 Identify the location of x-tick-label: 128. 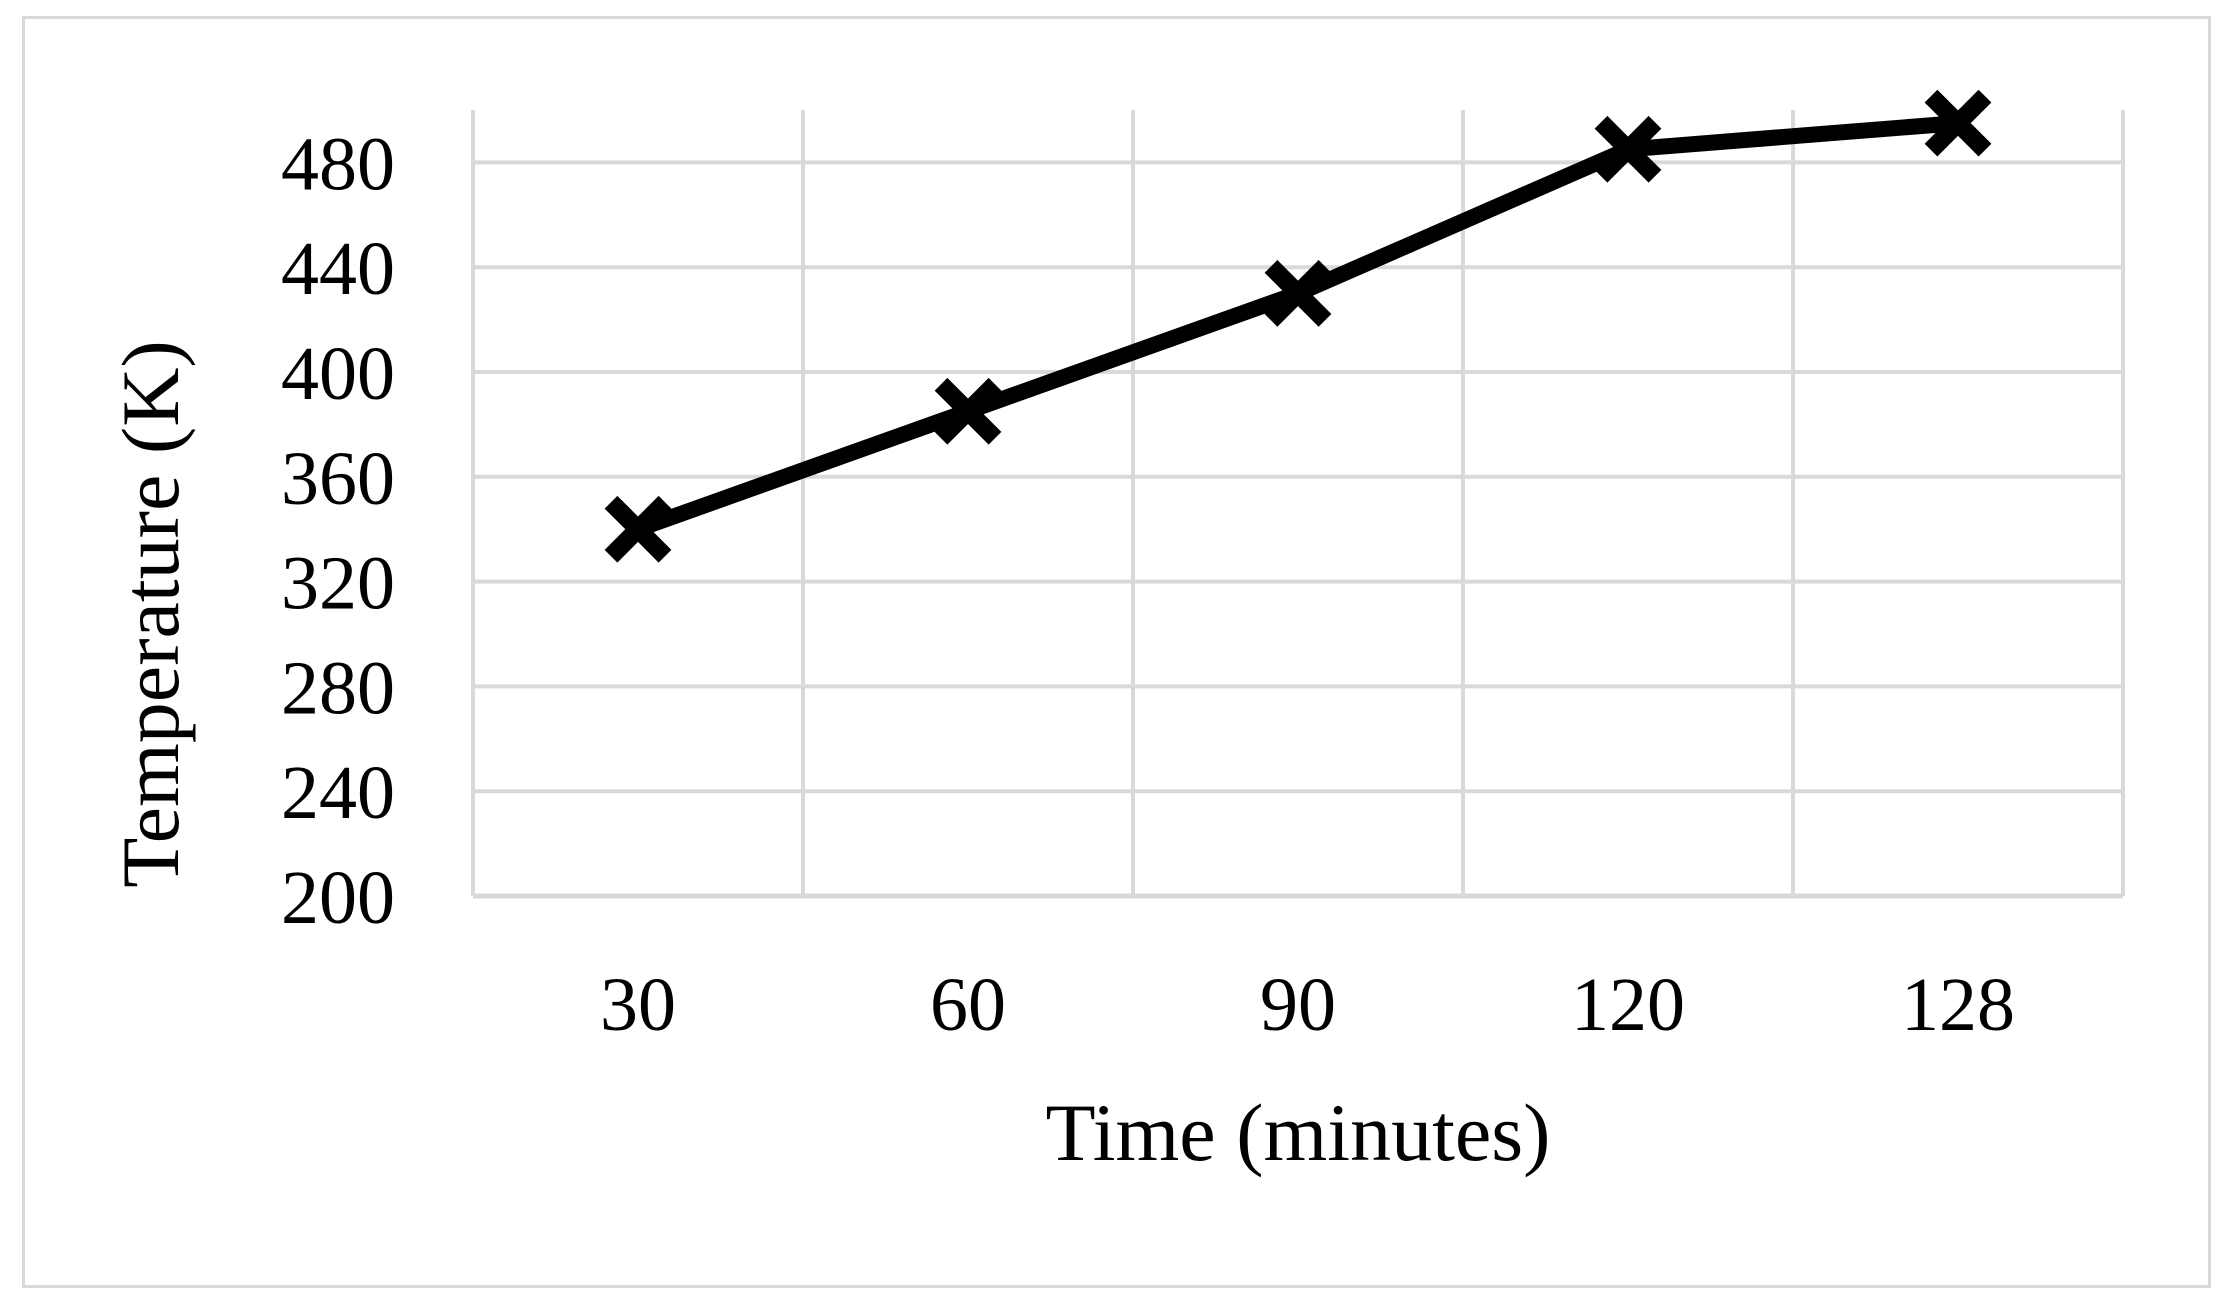
(1958, 1005).